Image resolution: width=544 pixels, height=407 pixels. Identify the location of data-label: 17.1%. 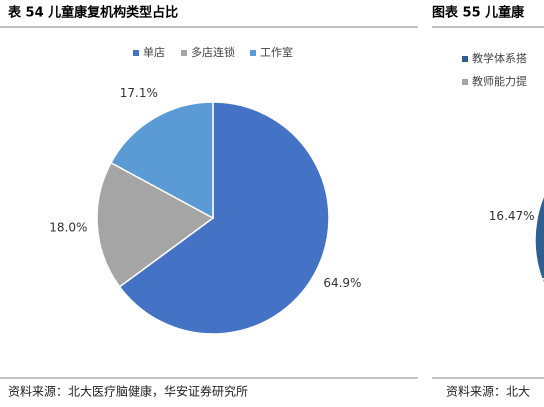
(139, 93).